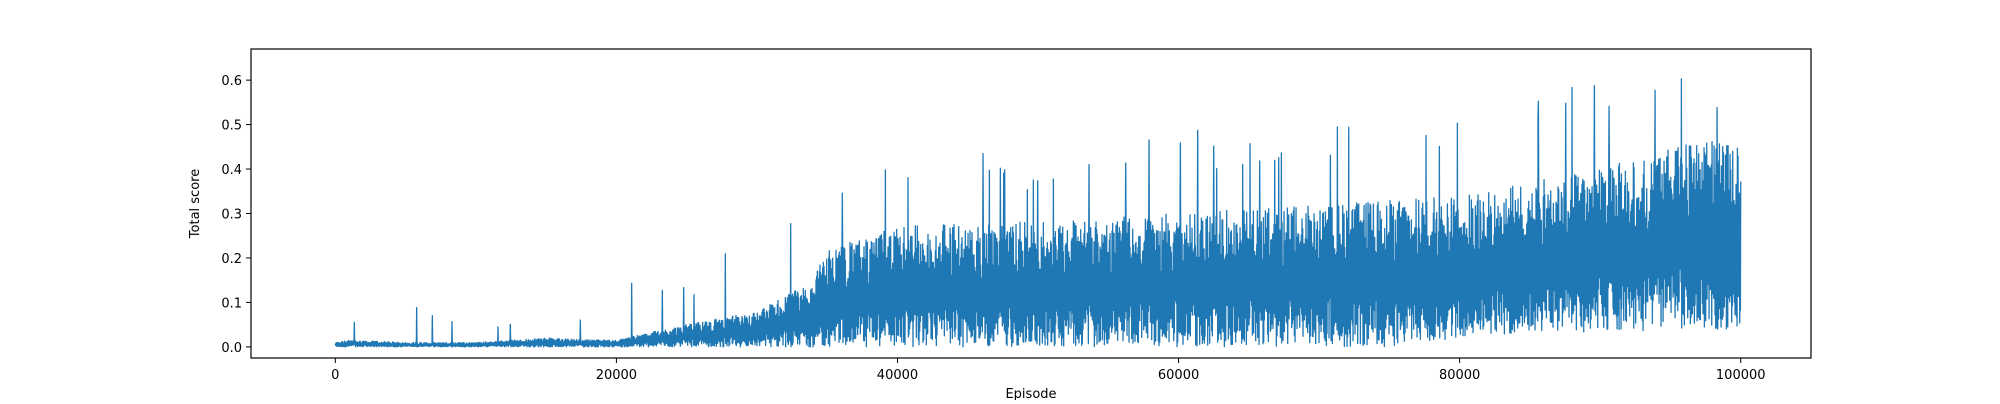  I want to click on x-tick-label: 0, so click(335, 375).